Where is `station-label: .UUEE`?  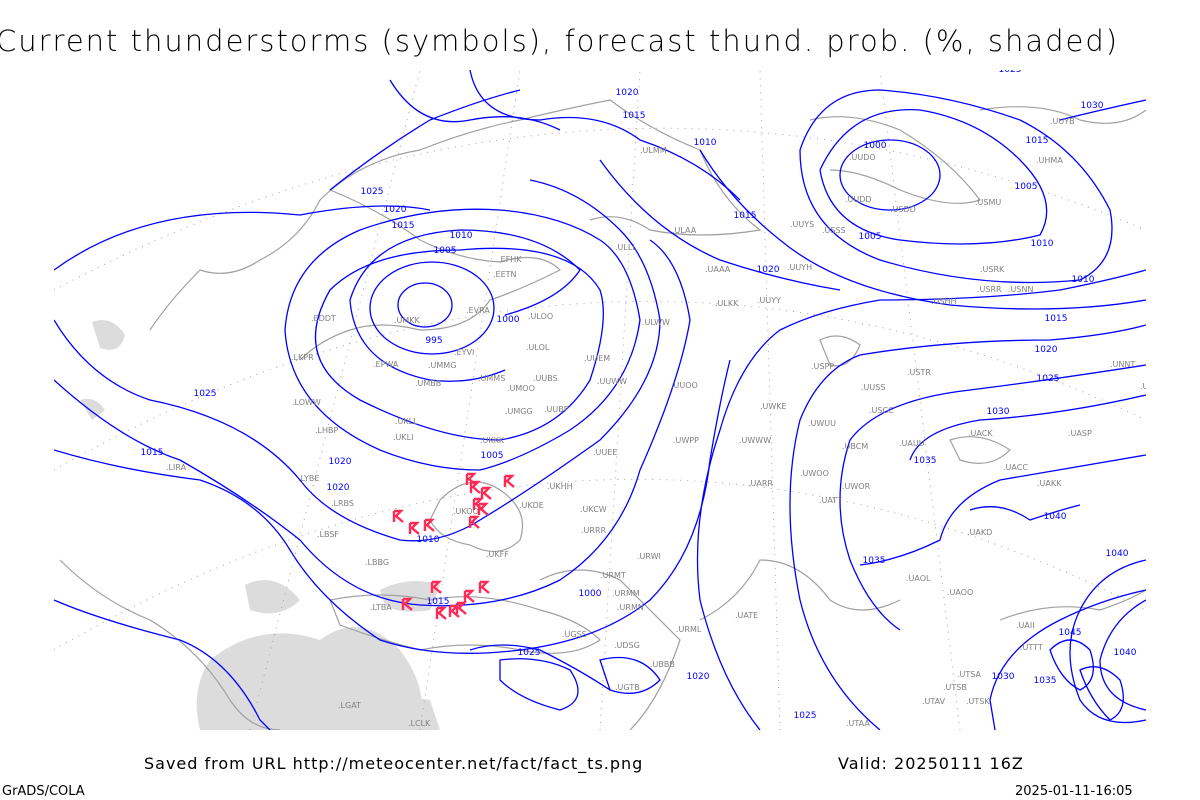
station-label: .UUEE is located at coordinates (605, 452).